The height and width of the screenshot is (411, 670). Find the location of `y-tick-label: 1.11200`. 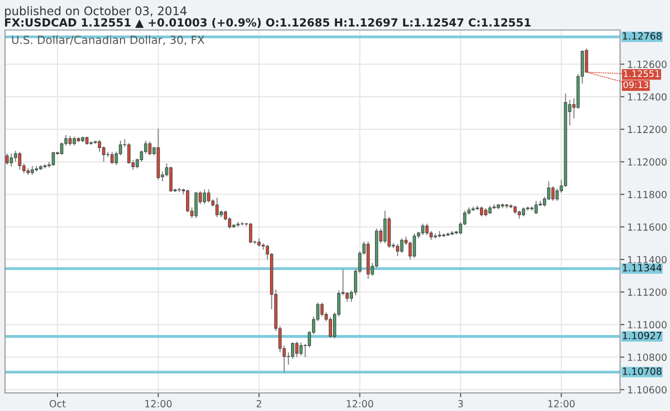

y-tick-label: 1.11200 is located at coordinates (647, 292).